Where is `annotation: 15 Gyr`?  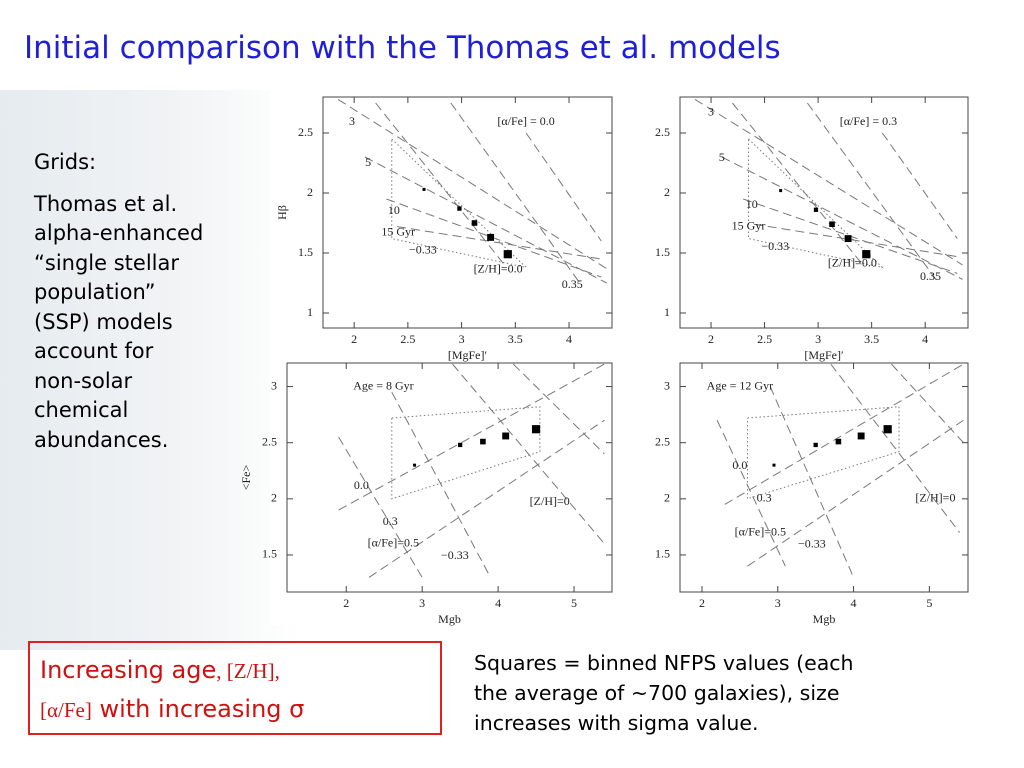 annotation: 15 Gyr is located at coordinates (749, 225).